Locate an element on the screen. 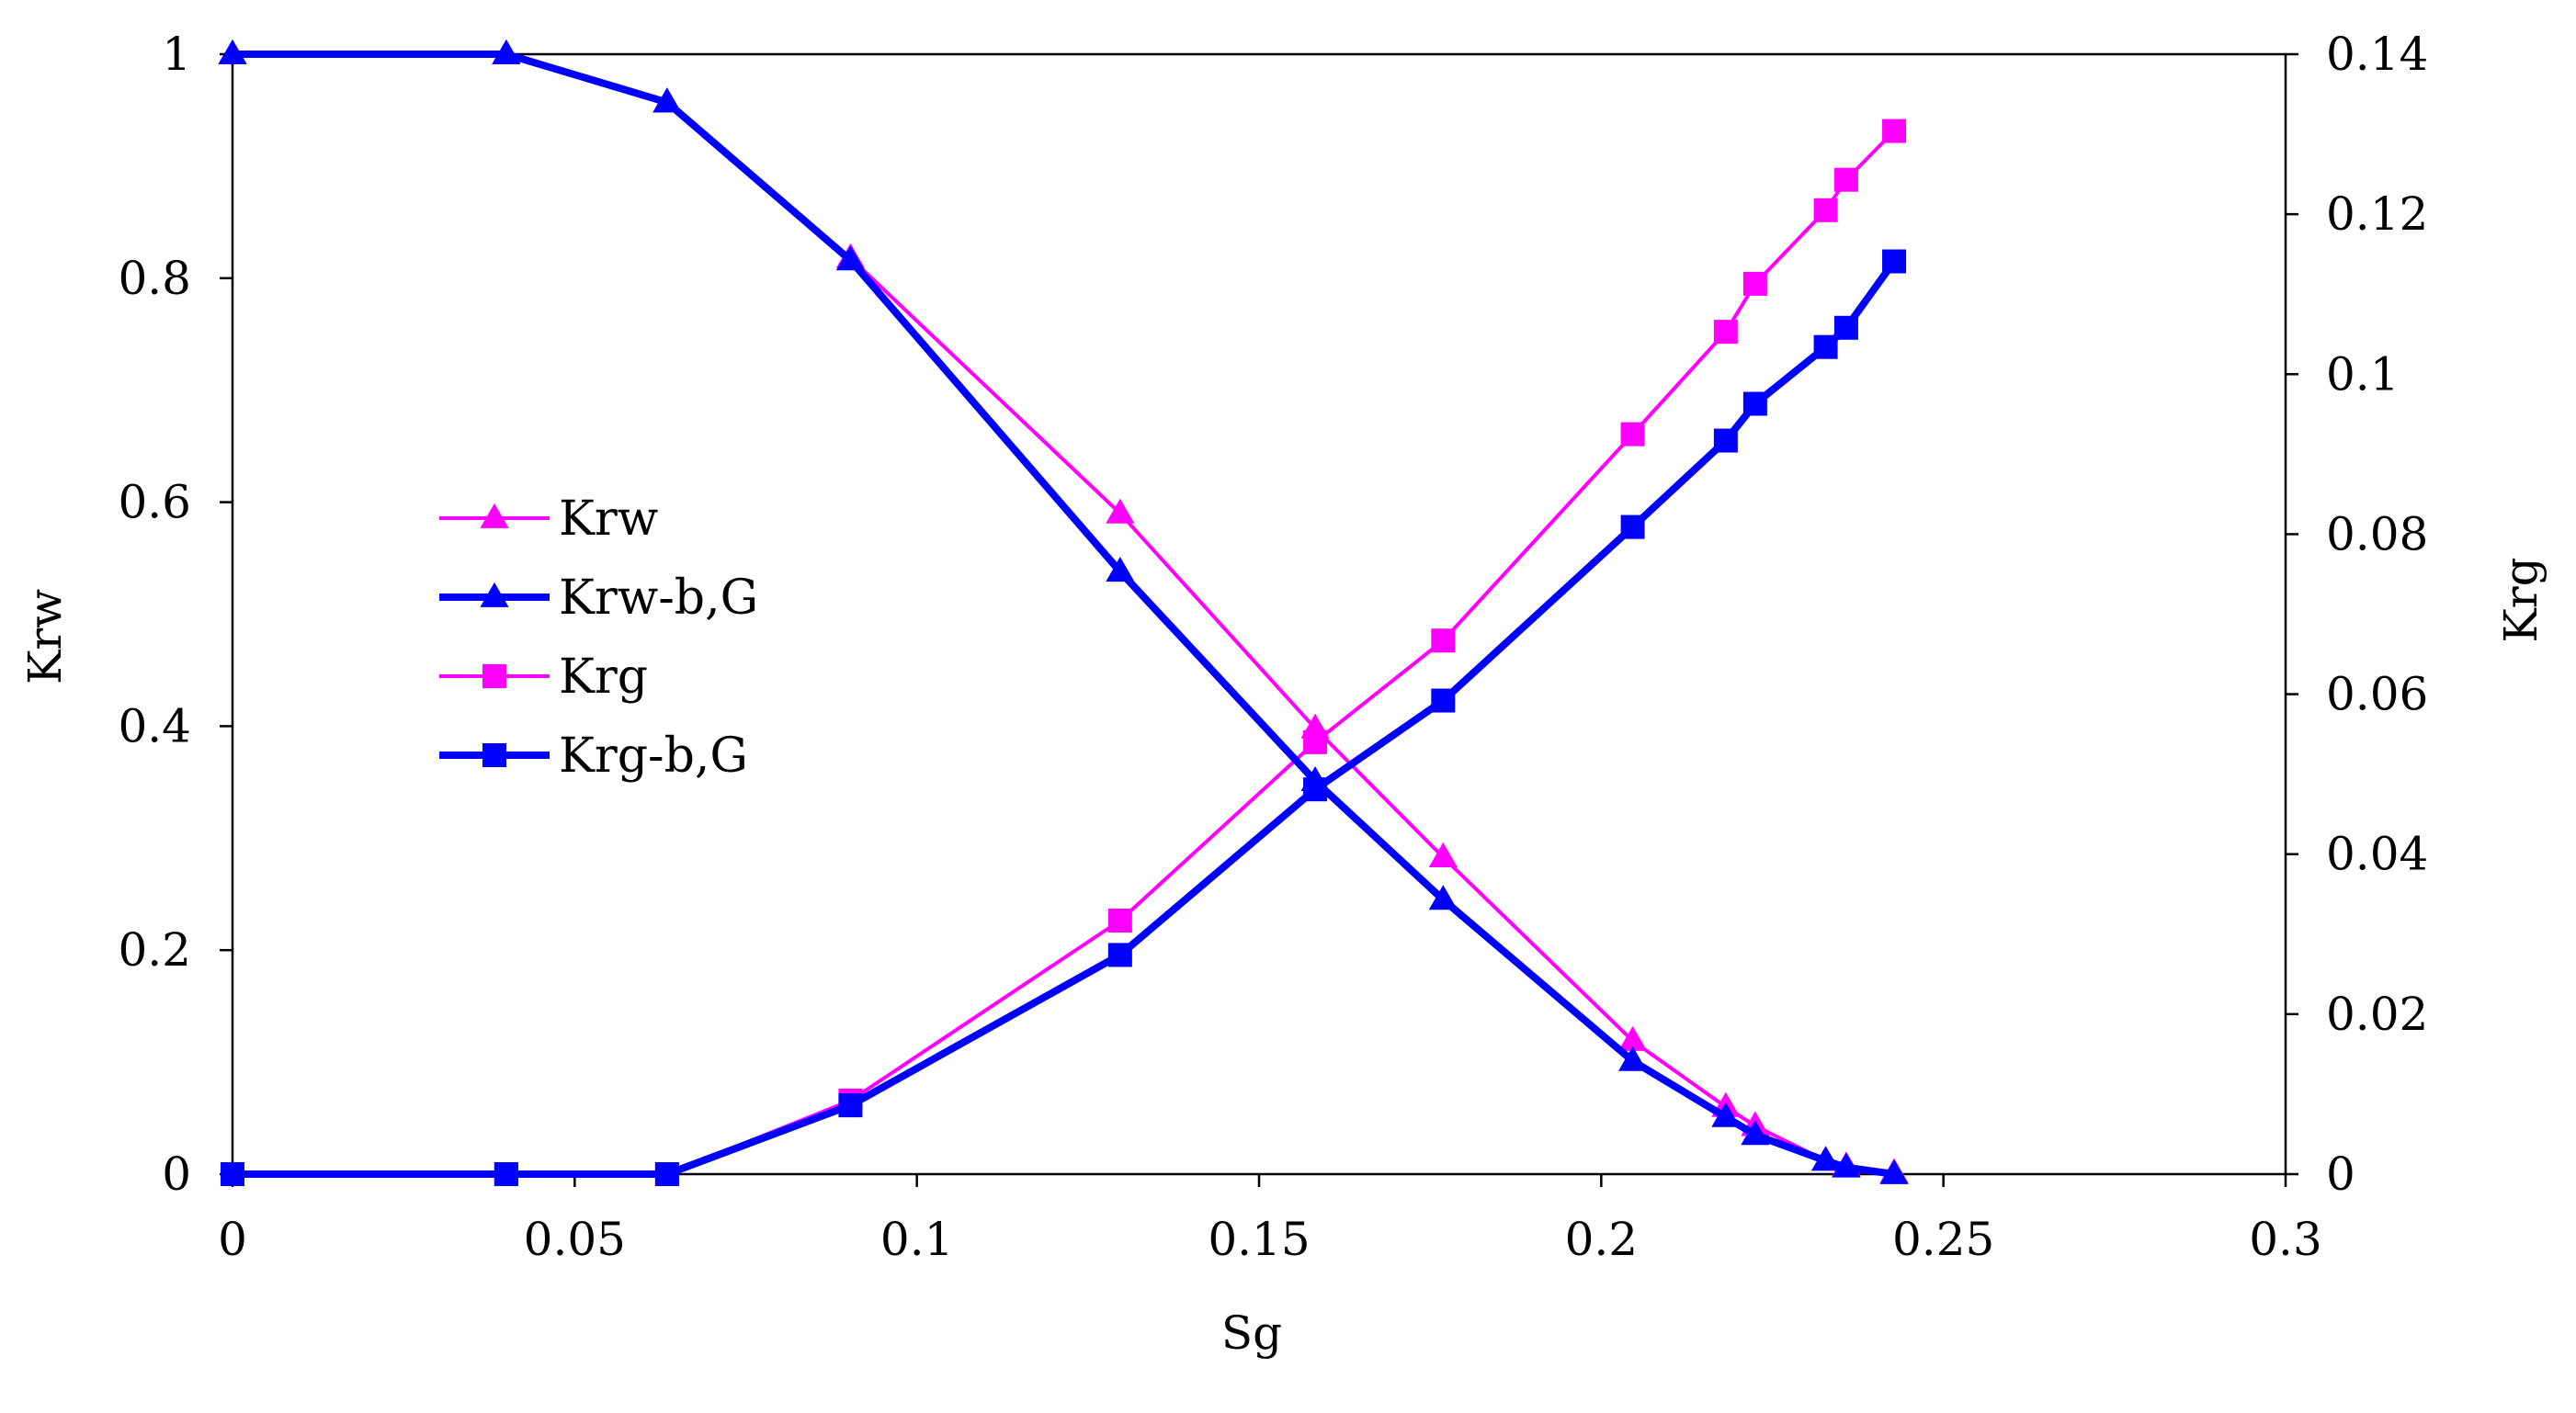 This screenshot has height=1413, width=2576. right-y-tick-label: 0.12 is located at coordinates (2377, 214).